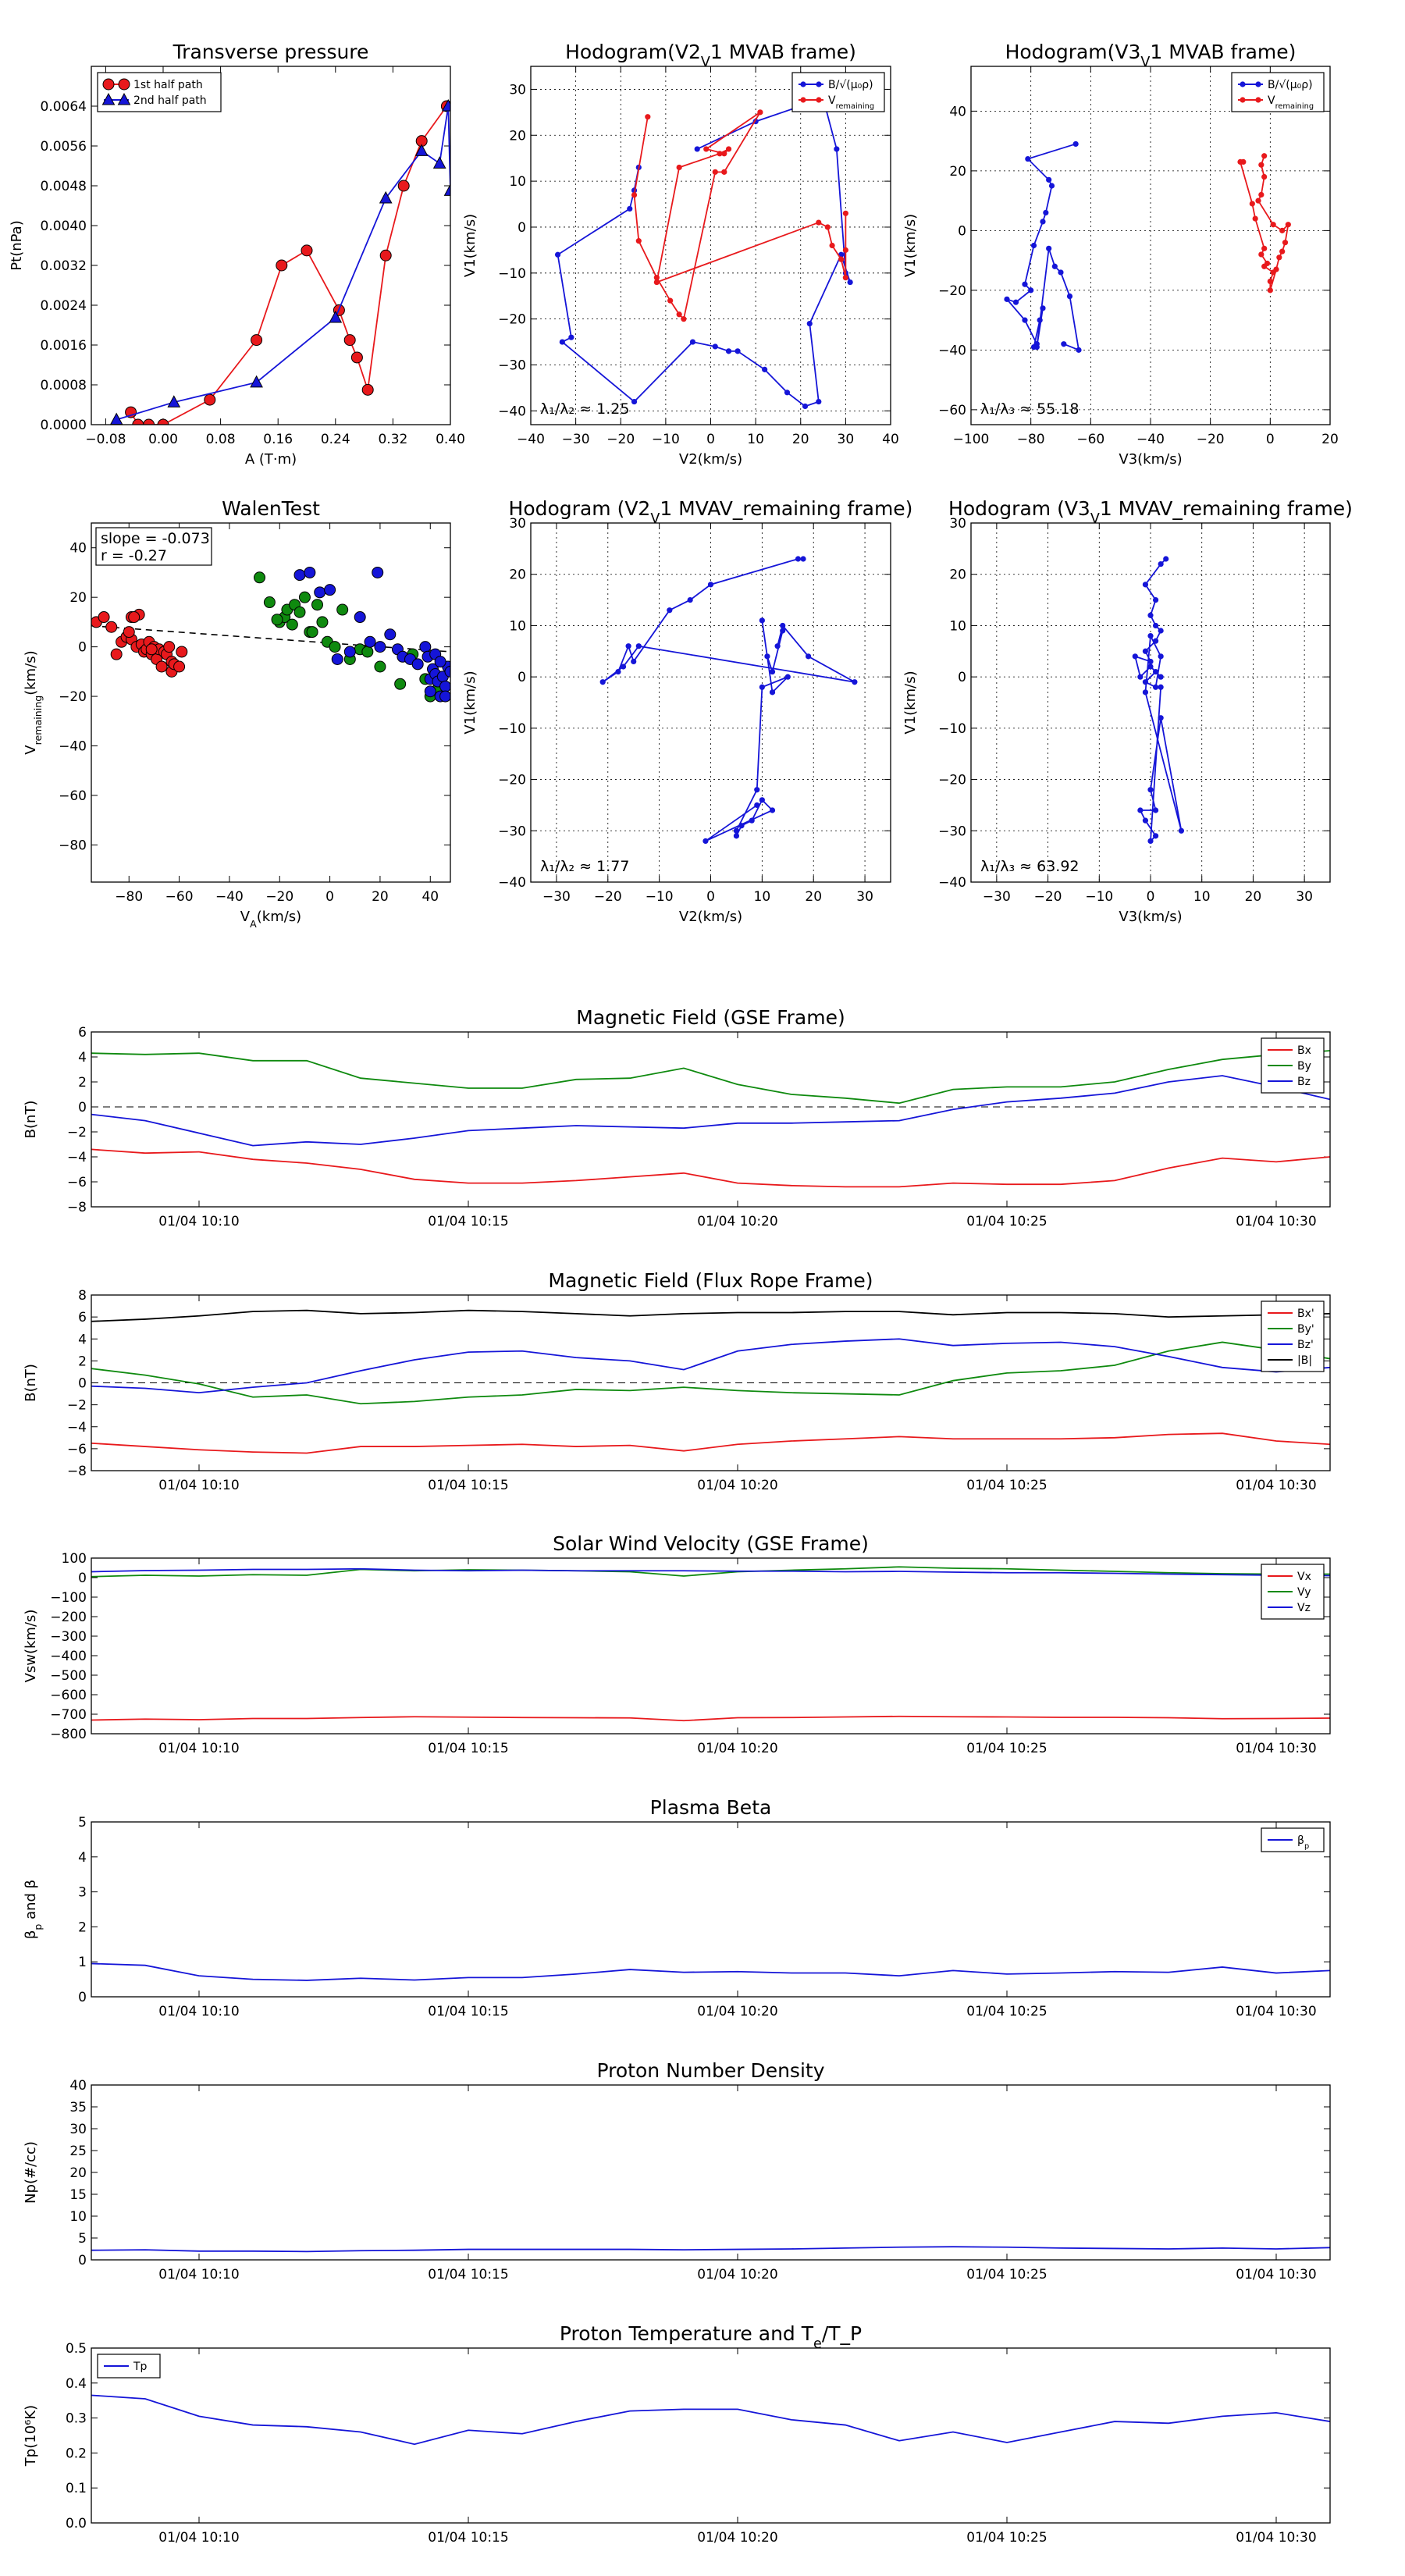 The height and width of the screenshot is (2576, 1405). I want to click on legend: B/√(μ₀ρ) Vremaining, so click(838, 92).